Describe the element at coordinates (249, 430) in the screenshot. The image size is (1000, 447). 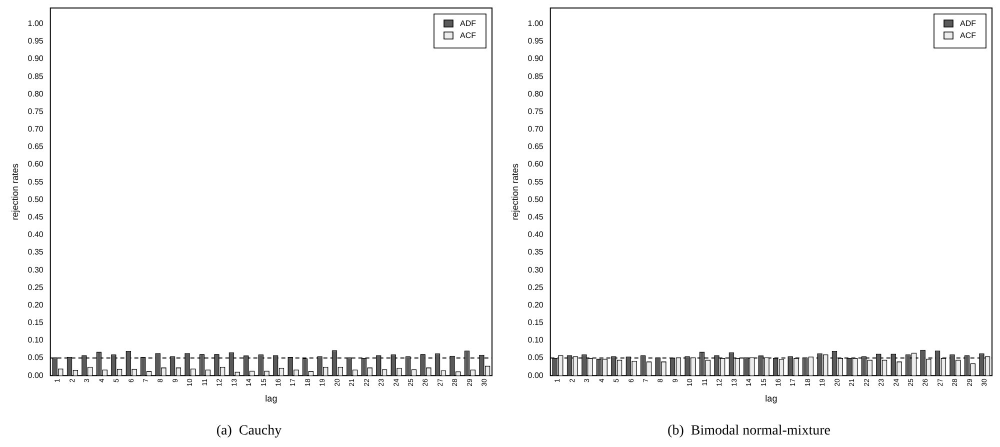
I see `text: (a) Cauchy` at that location.